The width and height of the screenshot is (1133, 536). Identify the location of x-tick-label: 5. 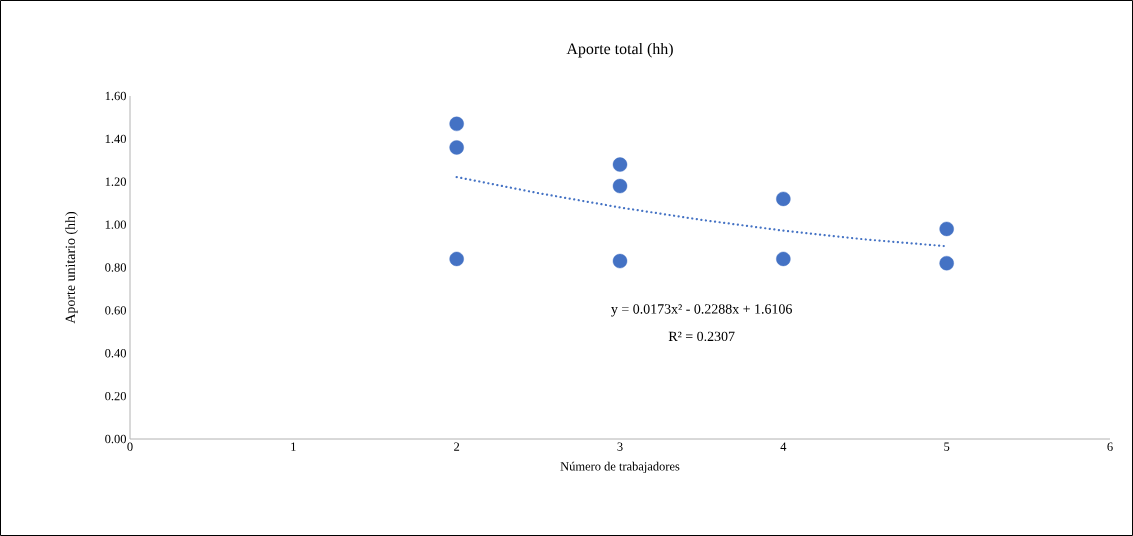
(947, 446).